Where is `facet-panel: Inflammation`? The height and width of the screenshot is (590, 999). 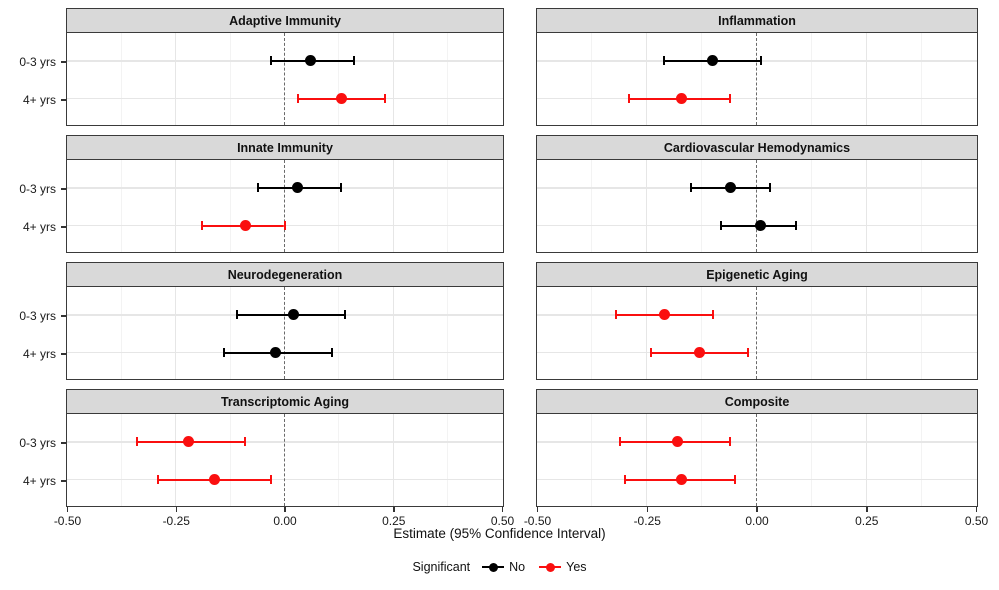 facet-panel: Inflammation is located at coordinates (757, 67).